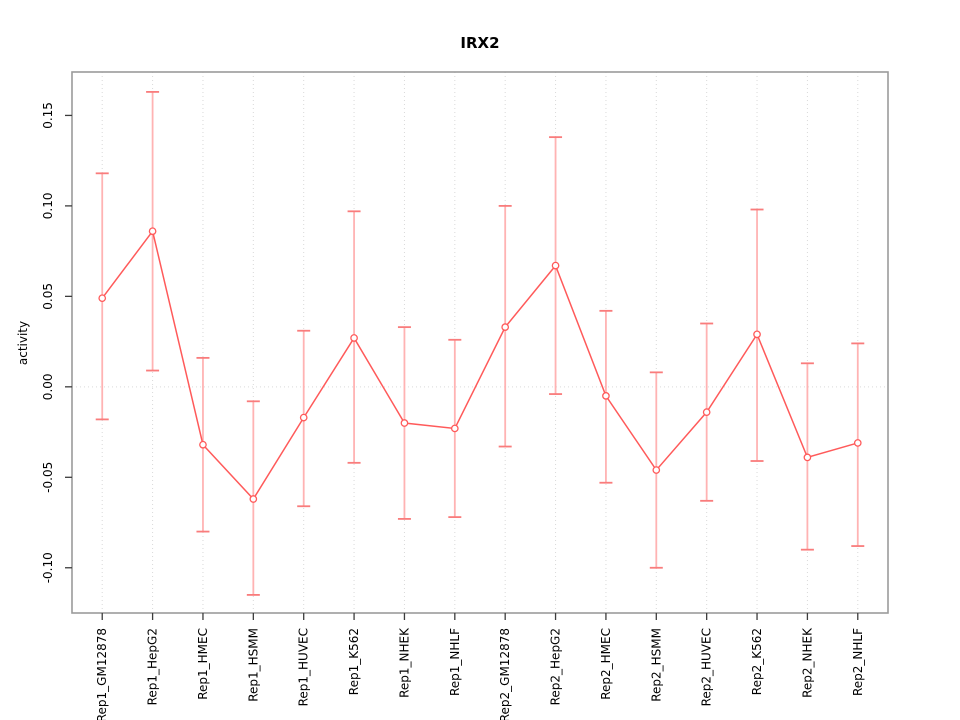 This screenshot has width=960, height=720. Describe the element at coordinates (303, 417) in the screenshot. I see `data-point-Rep1_HUVEC` at that location.